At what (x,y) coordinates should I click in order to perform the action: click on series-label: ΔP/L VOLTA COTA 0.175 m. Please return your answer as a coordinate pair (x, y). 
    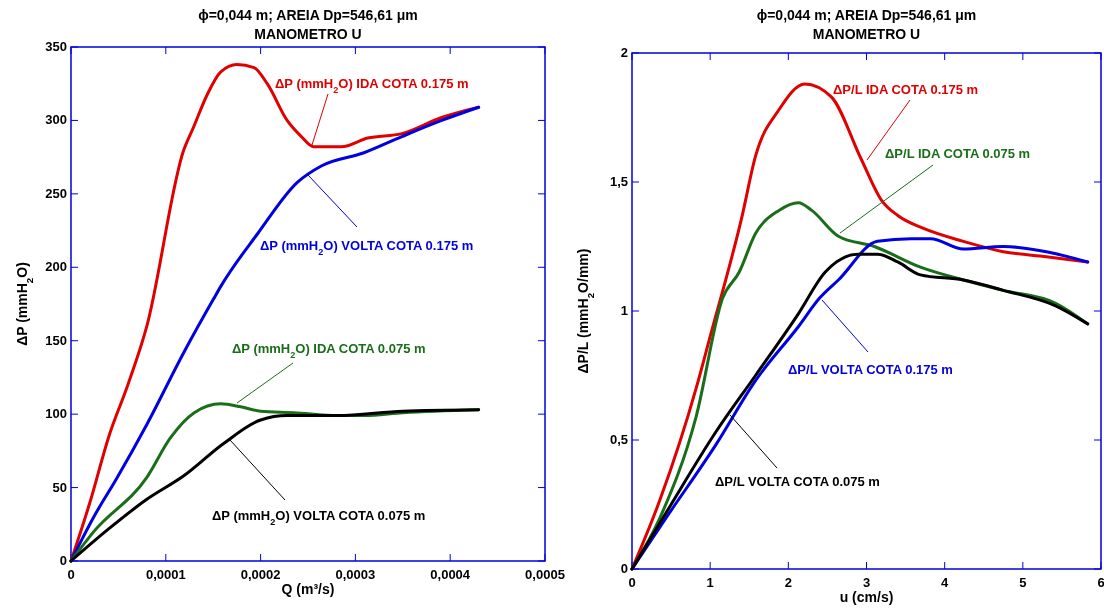
    Looking at the image, I should click on (870, 369).